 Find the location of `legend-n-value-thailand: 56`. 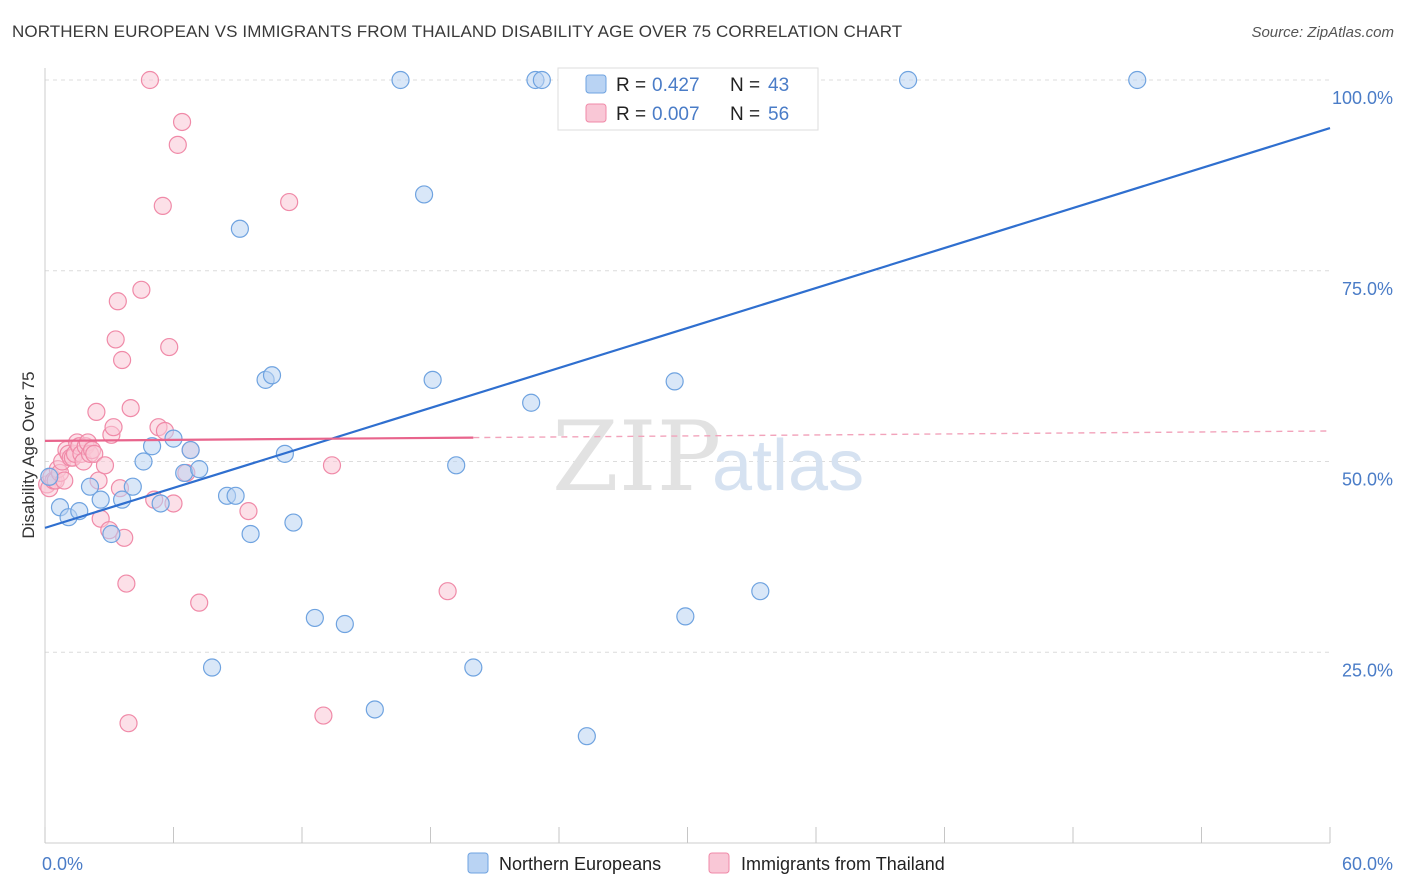

legend-n-value-thailand: 56 is located at coordinates (778, 114).